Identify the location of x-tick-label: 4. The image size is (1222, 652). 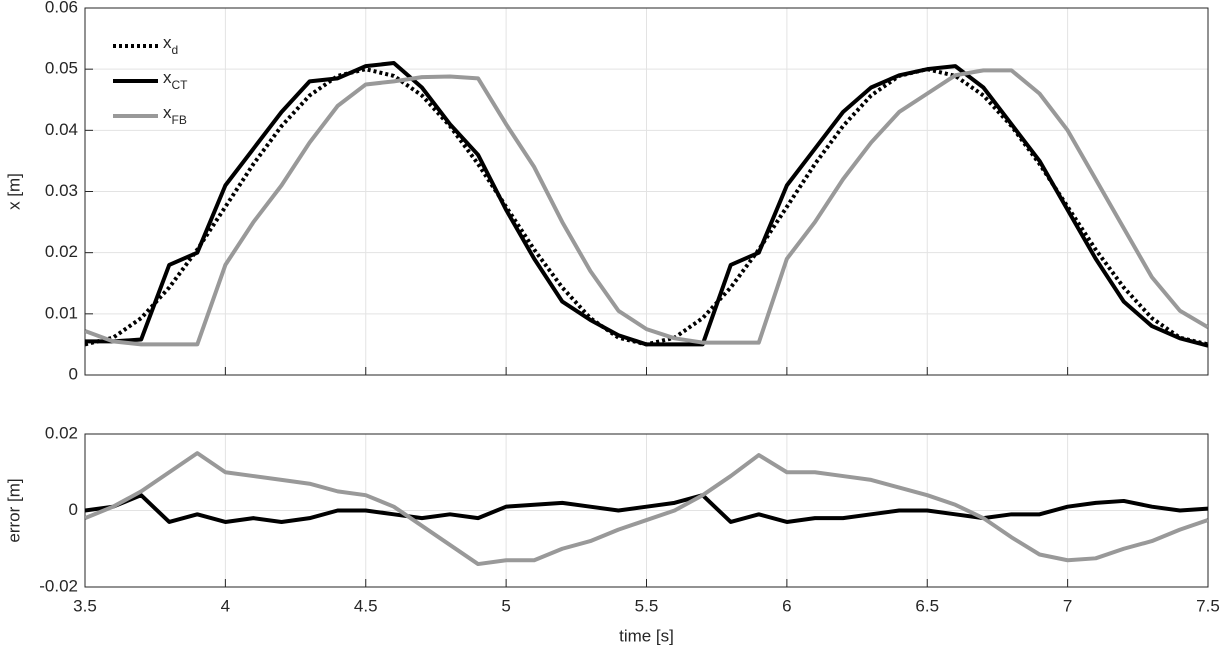
(225, 605).